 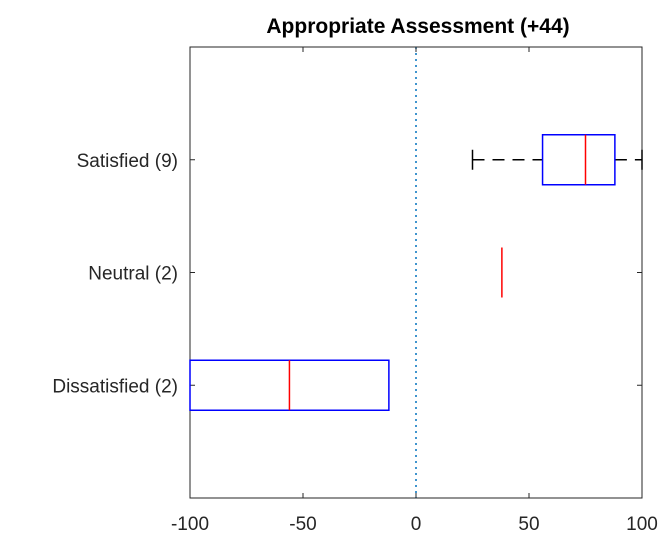 I want to click on y-tick-label: Dissatisfied (2), so click(x=115, y=386).